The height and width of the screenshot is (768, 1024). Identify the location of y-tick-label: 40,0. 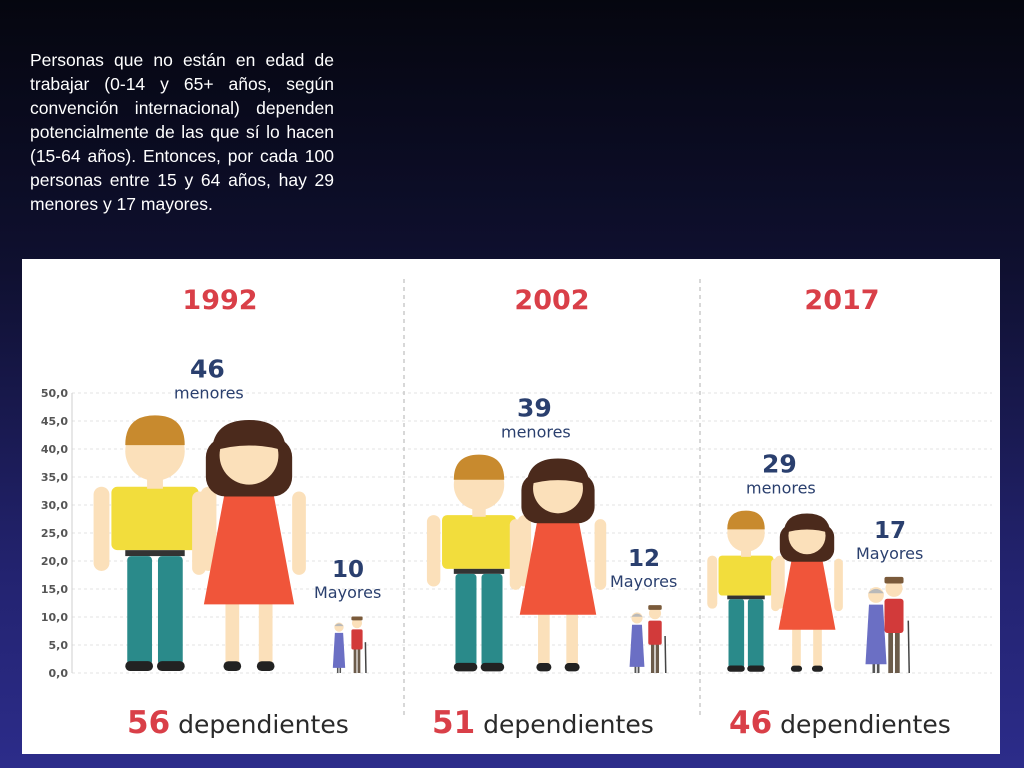
(54, 449).